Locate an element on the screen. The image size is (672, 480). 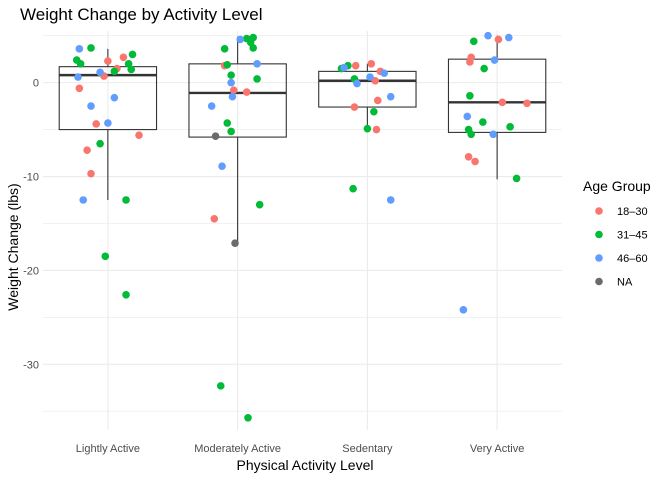
legend-item: 46–60 is located at coordinates (621, 259).